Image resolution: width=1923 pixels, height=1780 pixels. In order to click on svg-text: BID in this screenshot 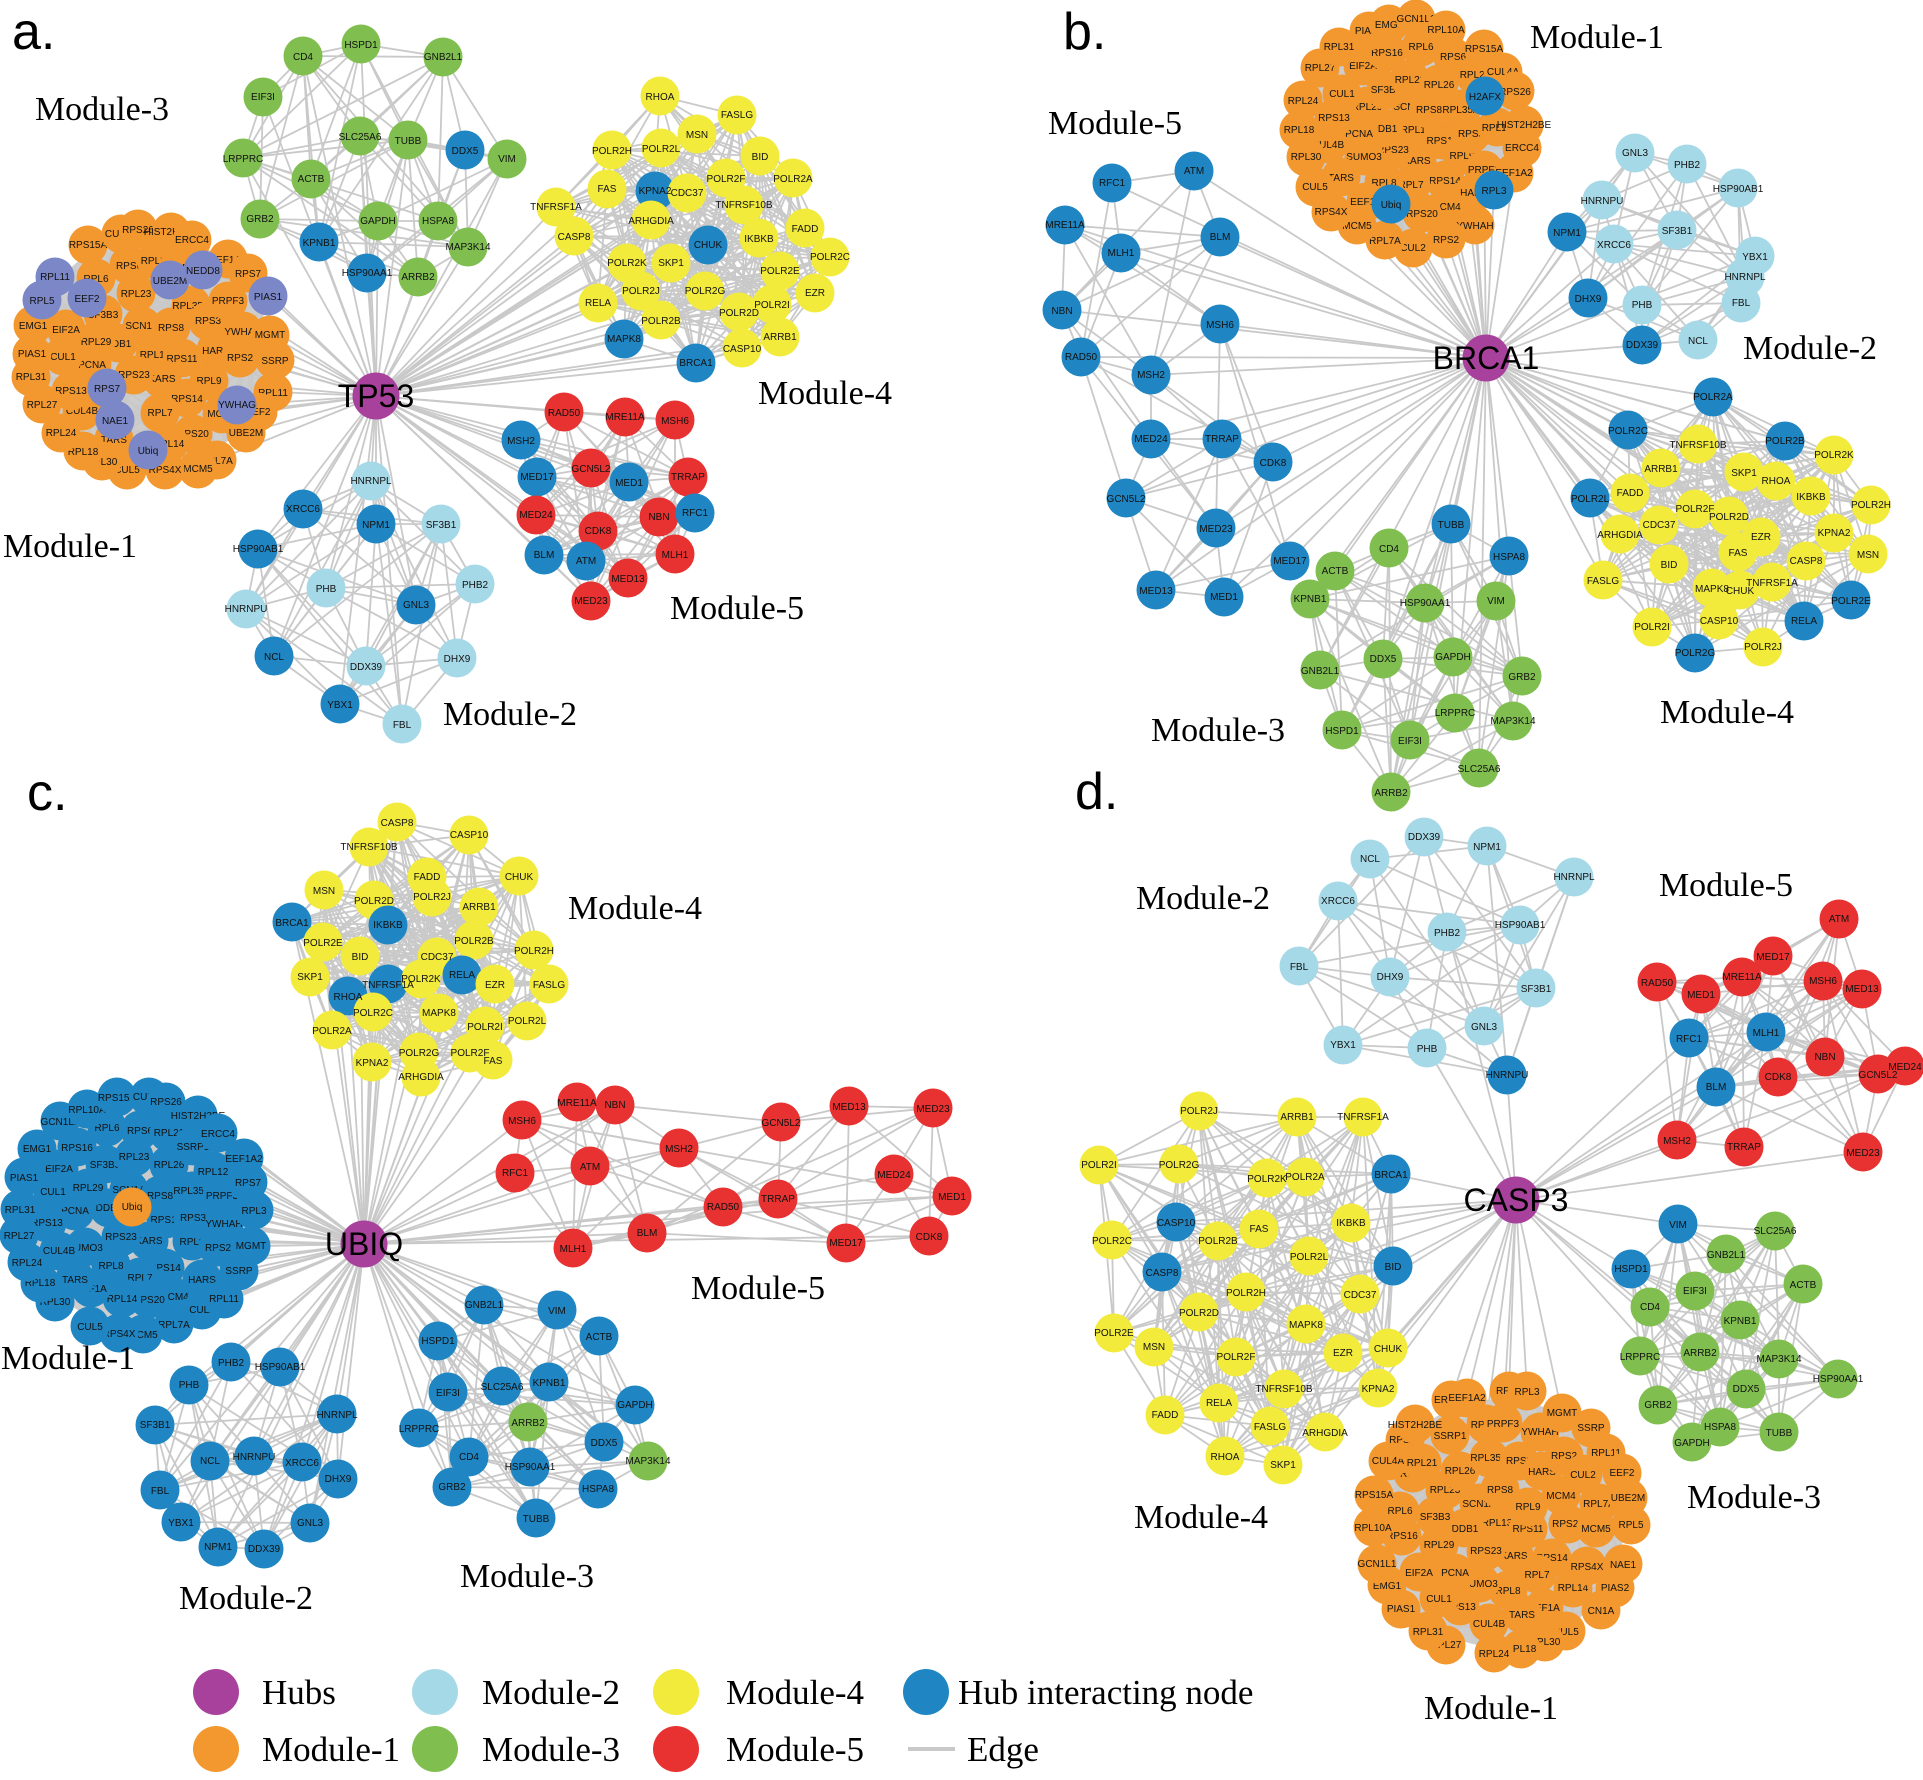, I will do `click(360, 957)`.